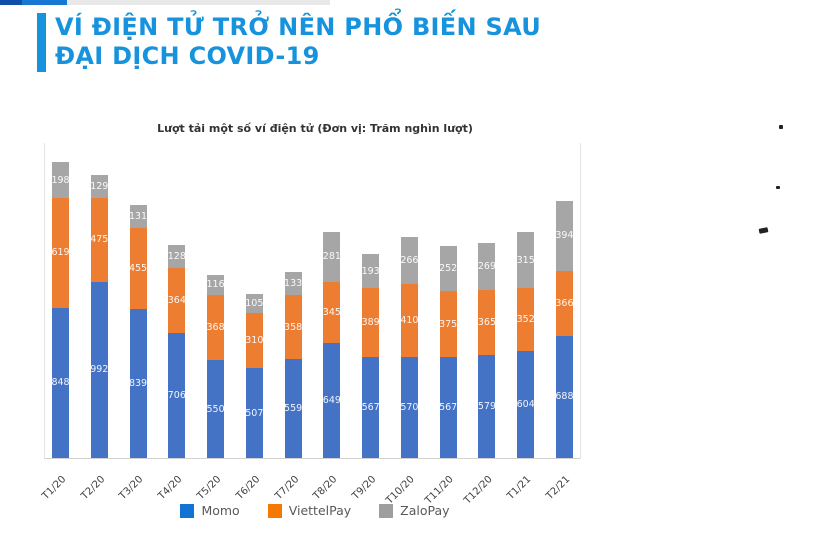 The height and width of the screenshot is (536, 819). What do you see at coordinates (558, 488) in the screenshot?
I see `x-axis-label: T2/21` at bounding box center [558, 488].